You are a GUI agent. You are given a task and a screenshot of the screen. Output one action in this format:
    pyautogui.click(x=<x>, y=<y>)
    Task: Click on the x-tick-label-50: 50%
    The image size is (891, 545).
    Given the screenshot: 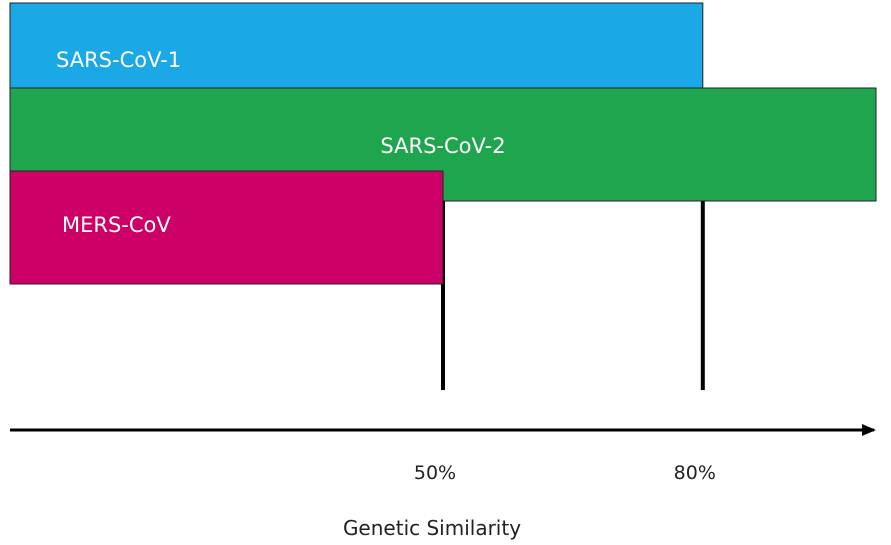 What is the action you would take?
    pyautogui.click(x=435, y=473)
    